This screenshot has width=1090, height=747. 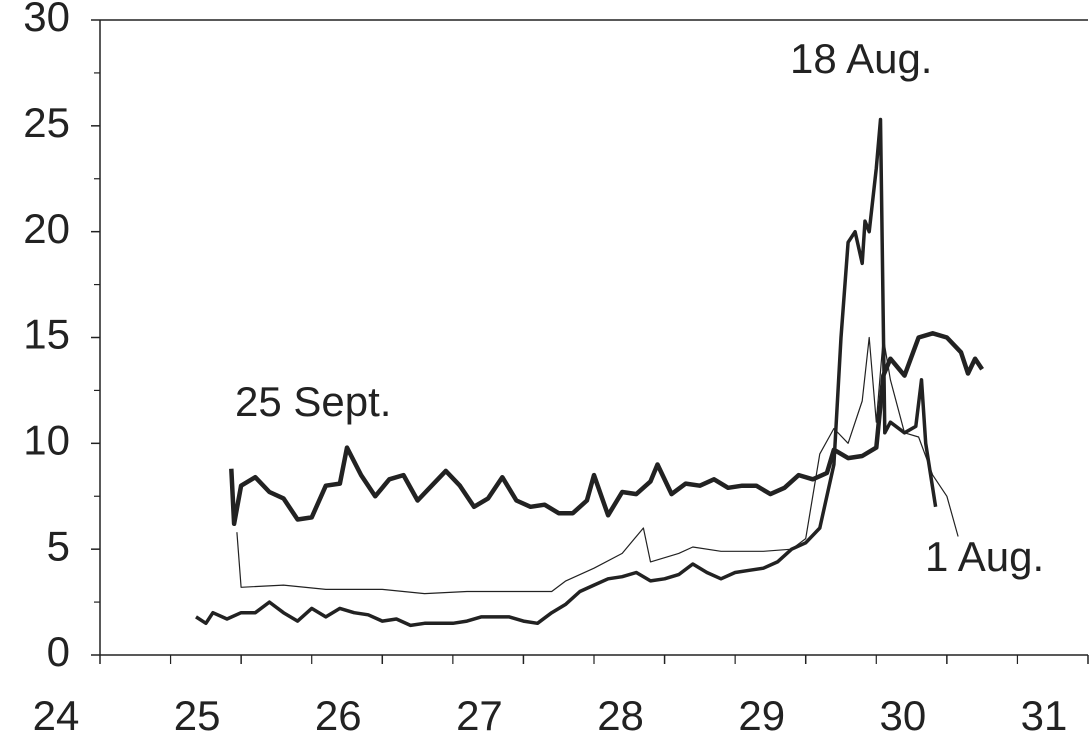 What do you see at coordinates (197, 715) in the screenshot?
I see `x-tick-label: 25` at bounding box center [197, 715].